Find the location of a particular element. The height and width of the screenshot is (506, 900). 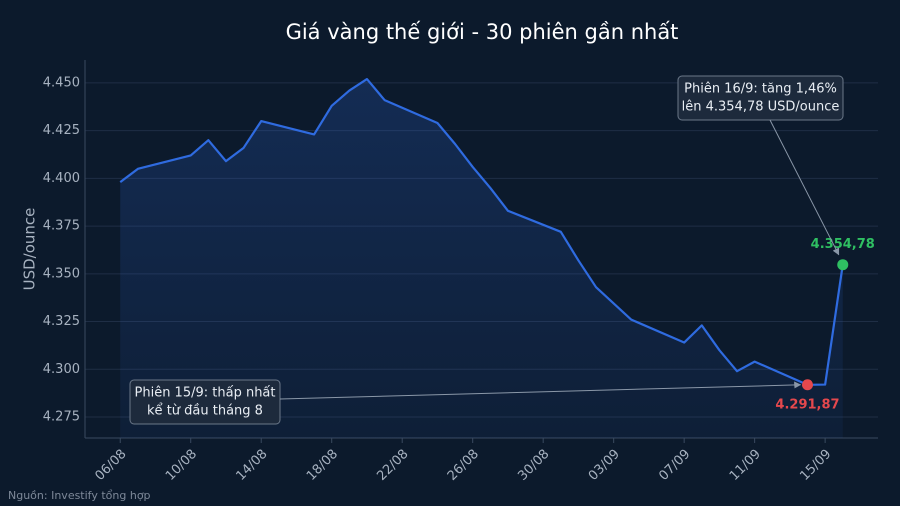

y-tick-label: 4.400 is located at coordinates (61, 178).